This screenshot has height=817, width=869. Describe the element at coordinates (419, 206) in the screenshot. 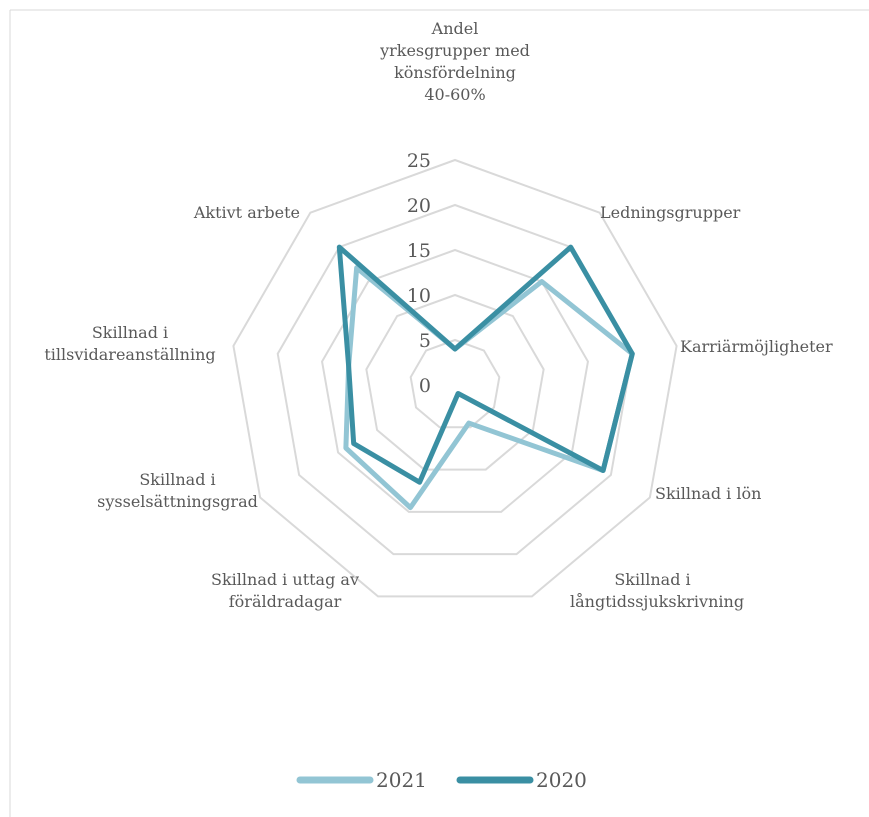

I see `y-tick-label: 20` at that location.